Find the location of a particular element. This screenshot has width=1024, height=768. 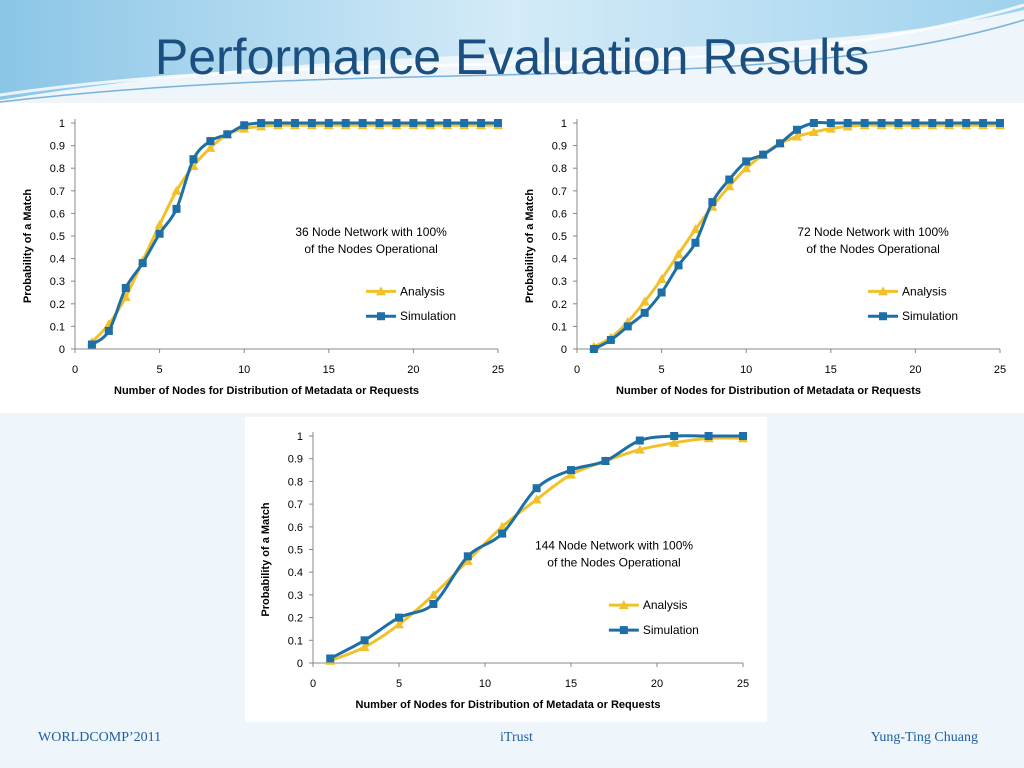

slide-title: Performance Evaluation Results is located at coordinates (512, 57).